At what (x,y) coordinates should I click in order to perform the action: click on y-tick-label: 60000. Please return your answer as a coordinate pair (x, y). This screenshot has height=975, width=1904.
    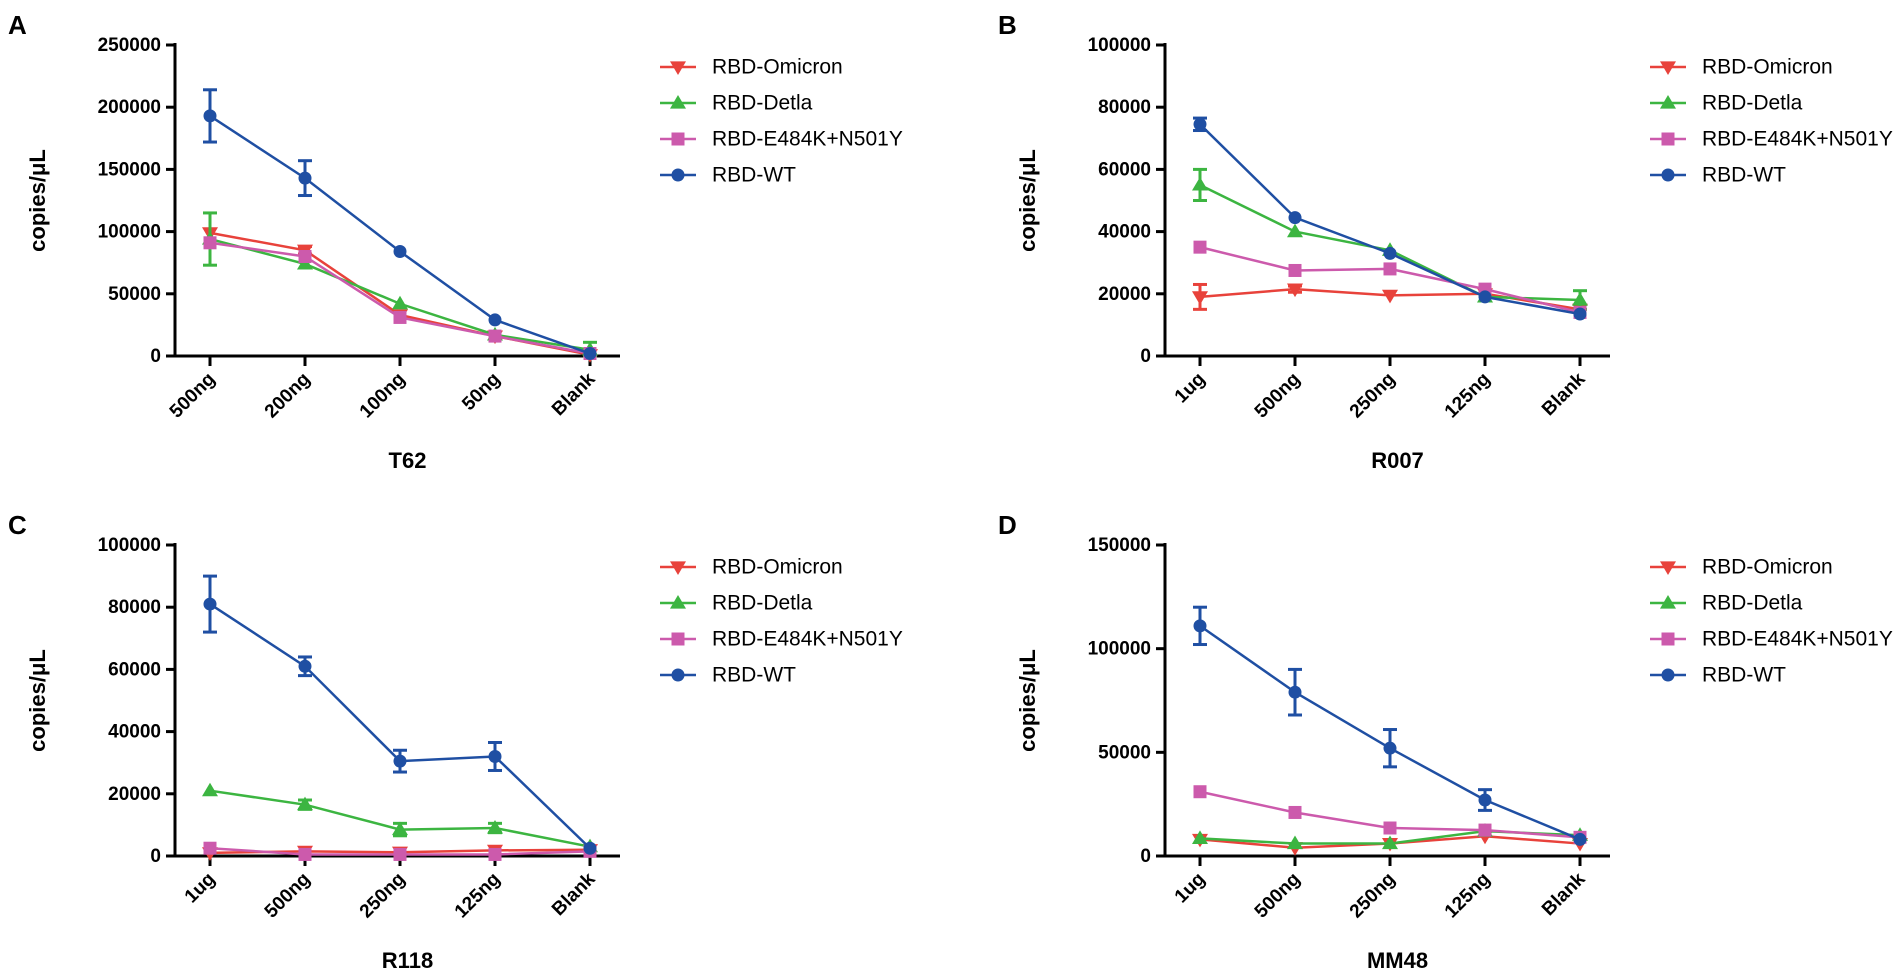
    Looking at the image, I should click on (134, 669).